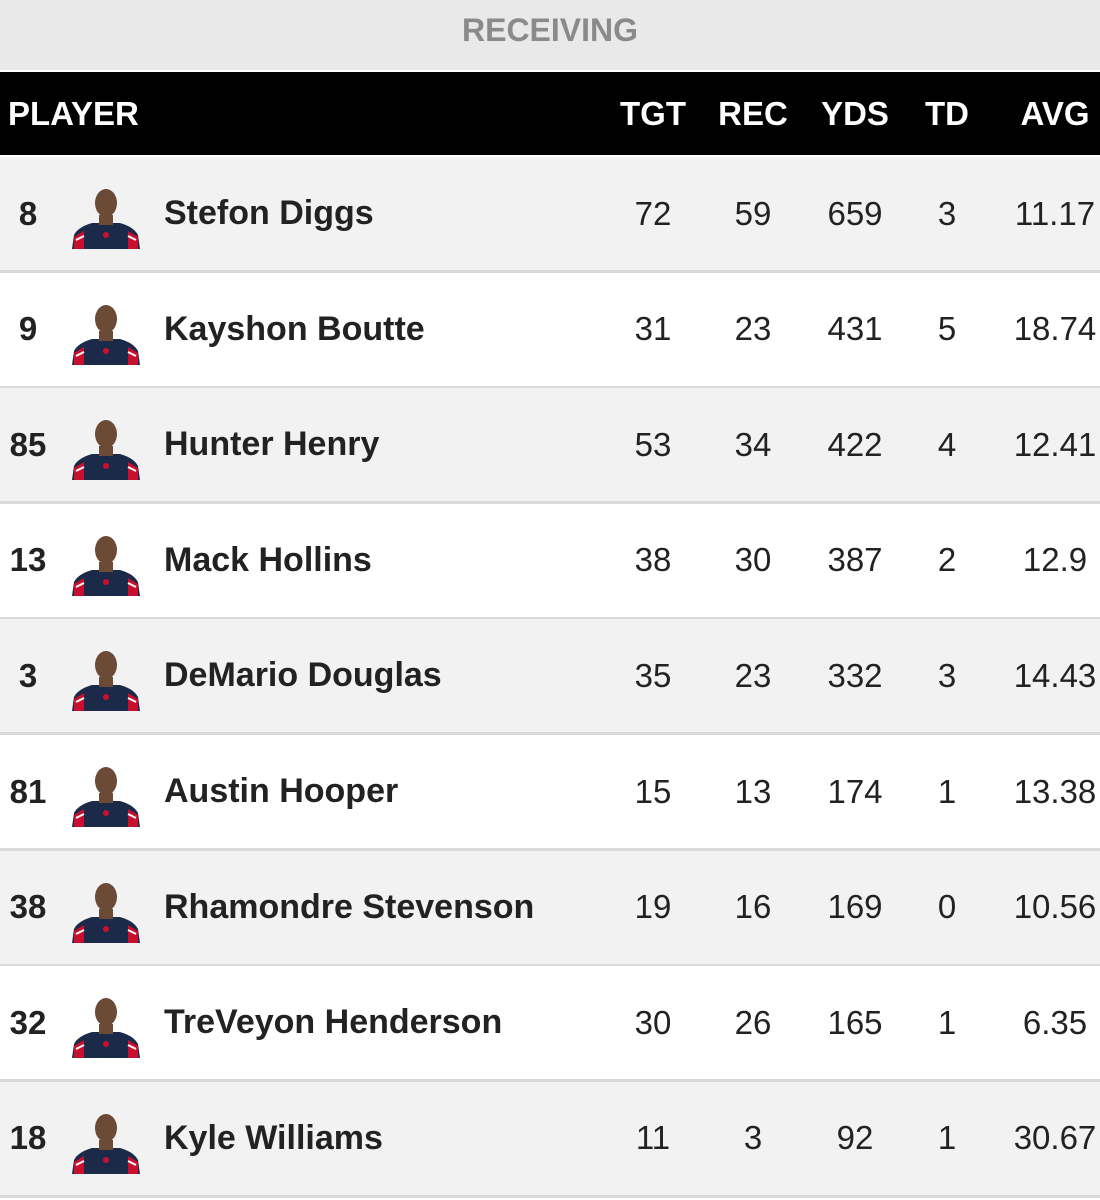 This screenshot has width=1100, height=1200. What do you see at coordinates (28, 1138) in the screenshot?
I see `jersey-number: 18` at bounding box center [28, 1138].